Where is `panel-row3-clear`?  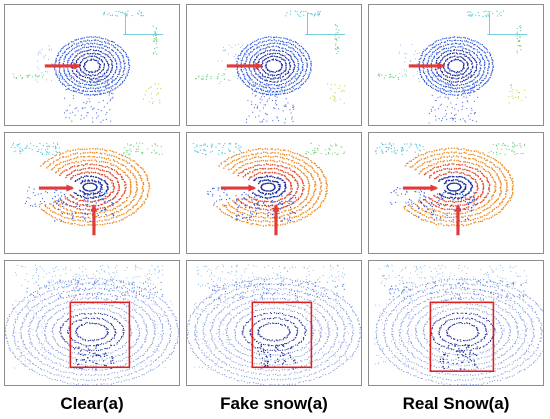
panel-row3-clear is located at coordinates (92, 323).